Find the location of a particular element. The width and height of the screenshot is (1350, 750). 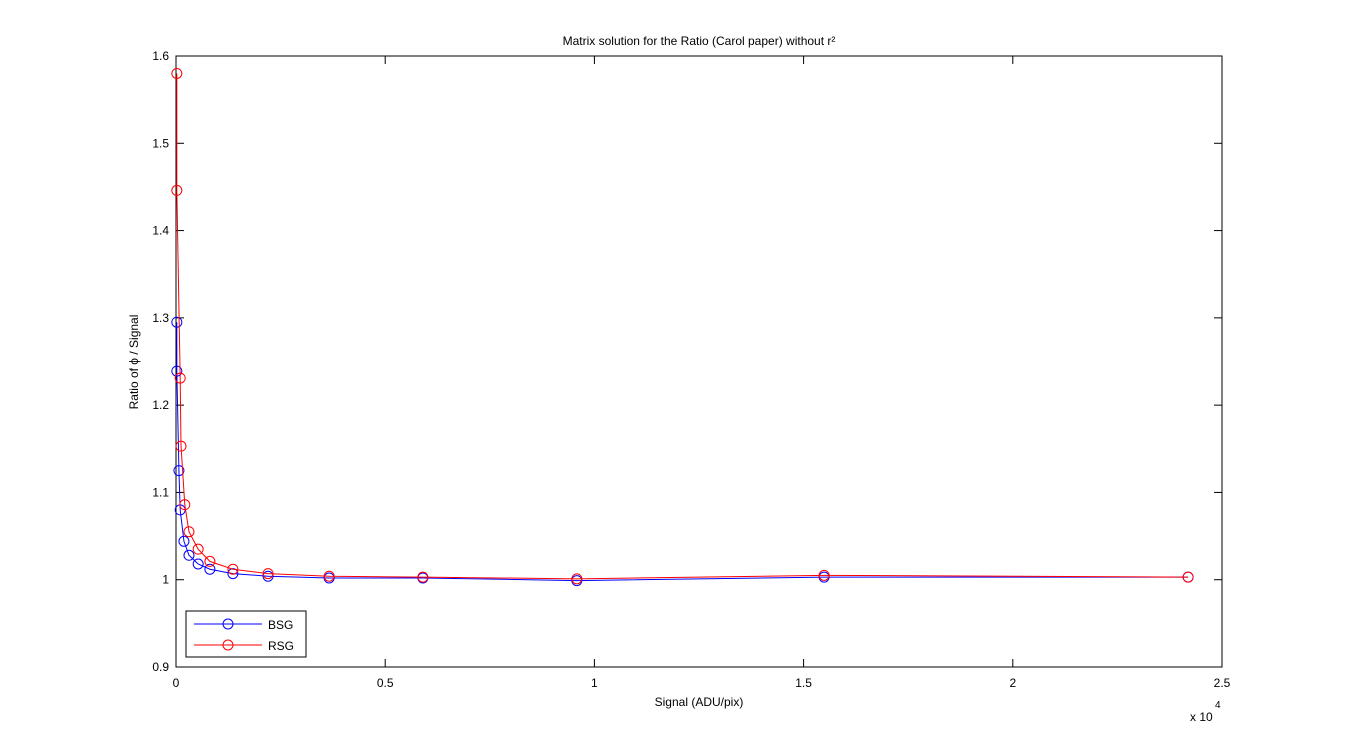

y-tick-label: 1.3 is located at coordinates (160, 318).